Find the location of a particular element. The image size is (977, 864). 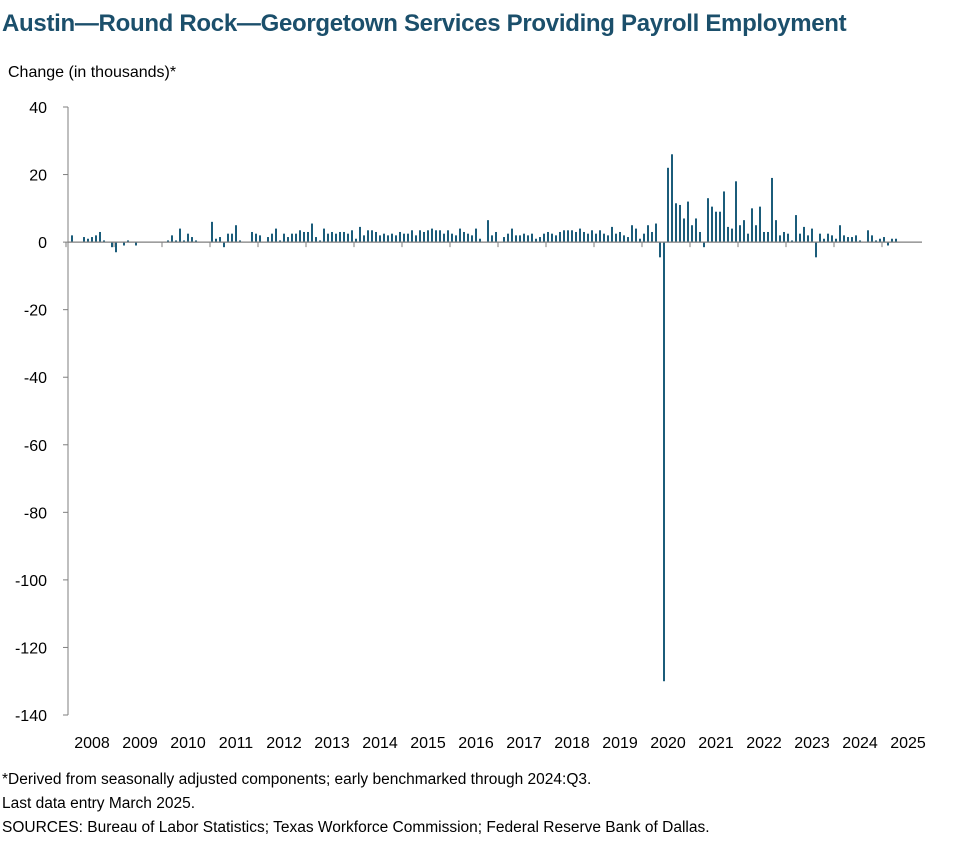

x-tick-label: 2015 is located at coordinates (428, 743).